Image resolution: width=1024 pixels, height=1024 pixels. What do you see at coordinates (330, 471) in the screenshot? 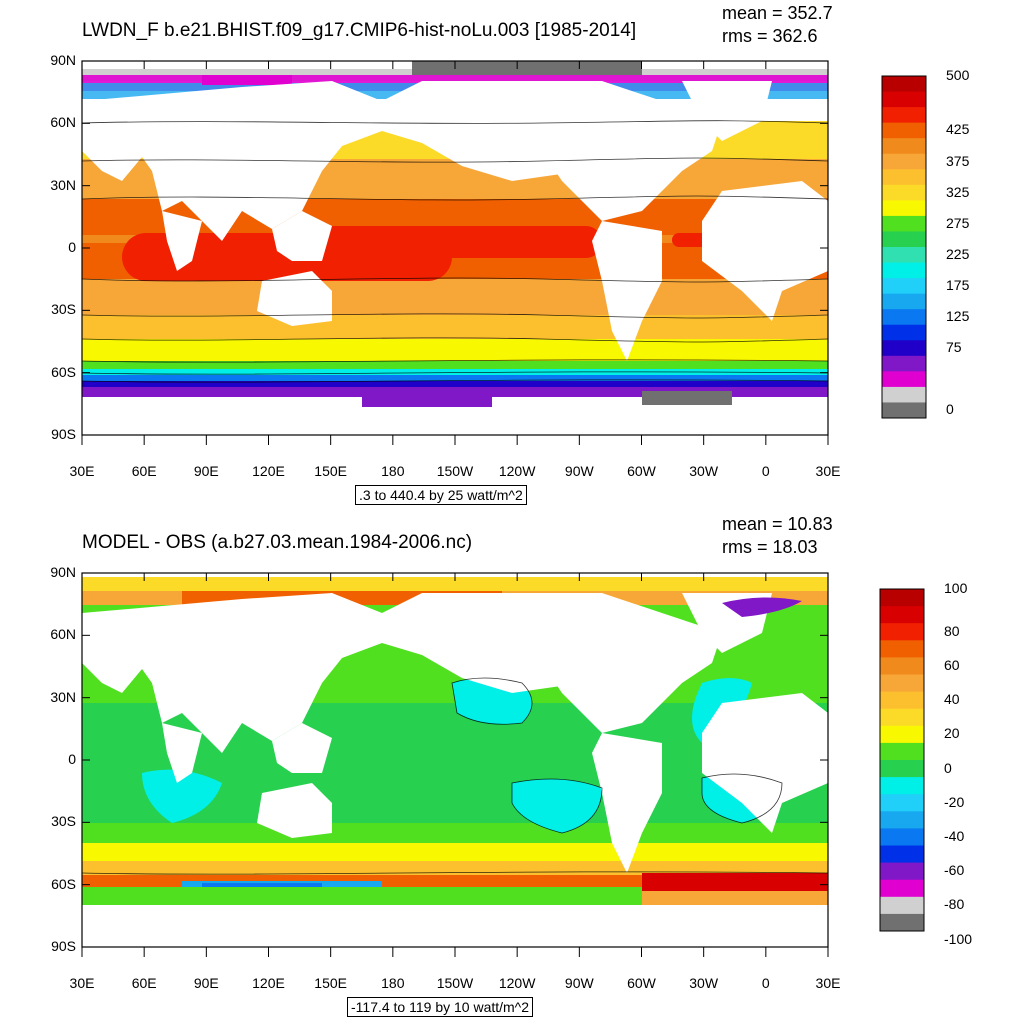
I see `map1-xtick-label: 150E` at bounding box center [330, 471].